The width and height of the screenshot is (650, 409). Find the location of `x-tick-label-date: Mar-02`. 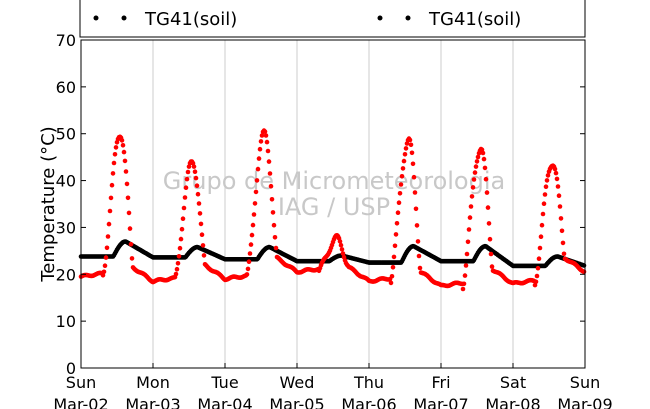

x-tick-label-date: Mar-02 is located at coordinates (80, 402).